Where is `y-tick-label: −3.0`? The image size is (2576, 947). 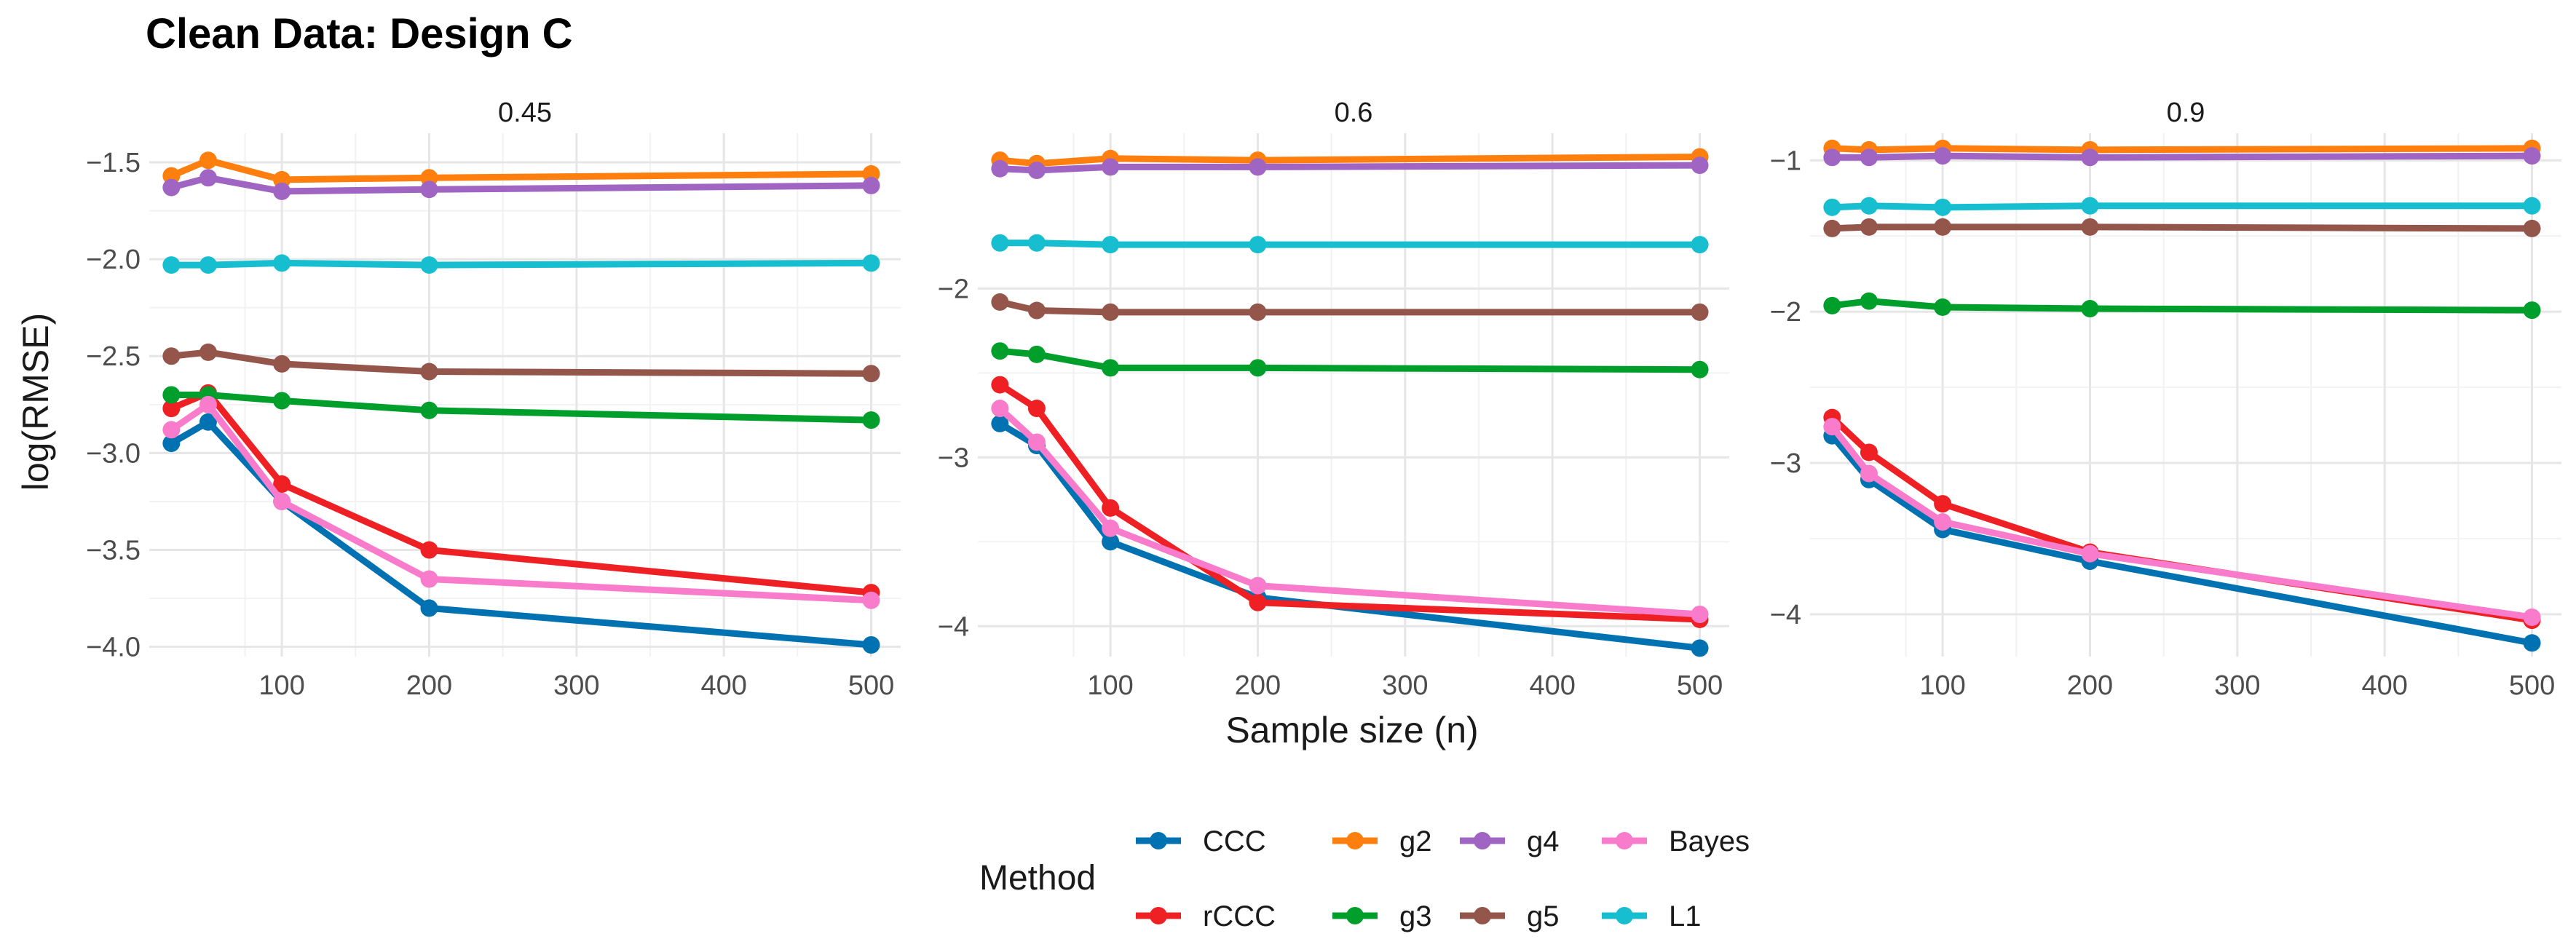
y-tick-label: −3.0 is located at coordinates (113, 453).